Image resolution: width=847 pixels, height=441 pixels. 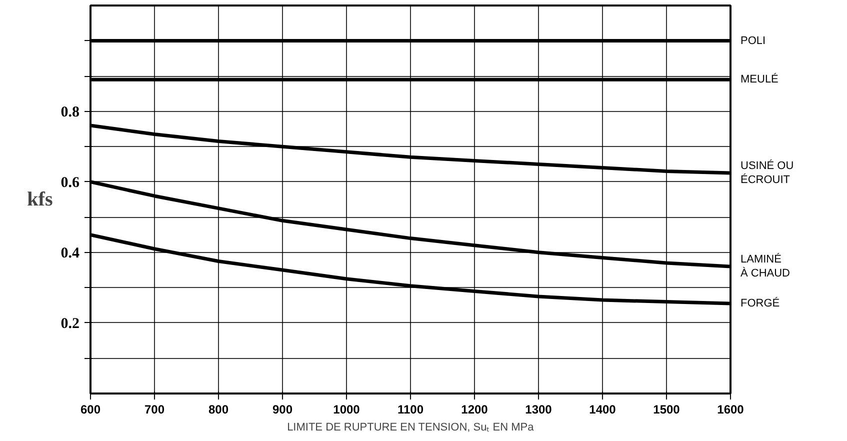 What do you see at coordinates (70, 182) in the screenshot?
I see `y-tick-label: 0.6` at bounding box center [70, 182].